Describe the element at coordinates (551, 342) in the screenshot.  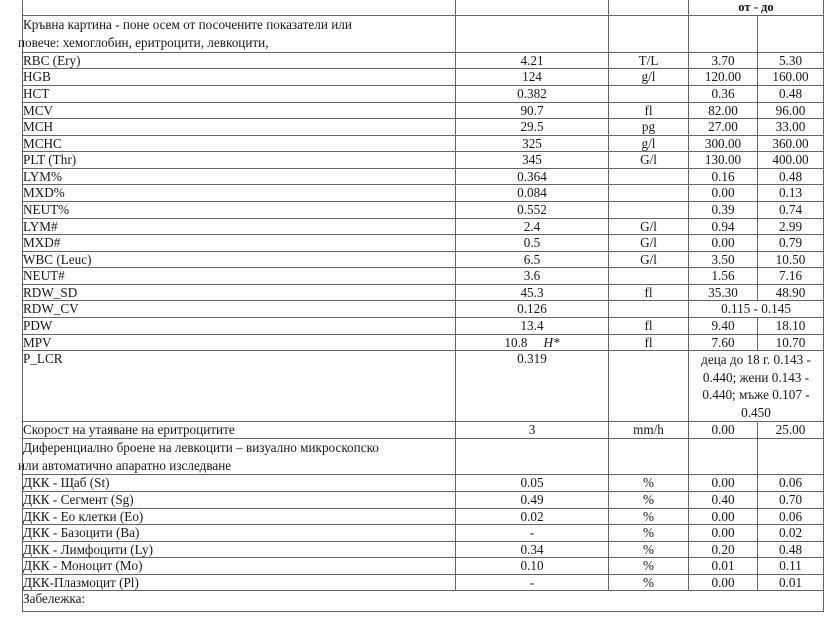
I see `abnormal-flag: H*` at that location.